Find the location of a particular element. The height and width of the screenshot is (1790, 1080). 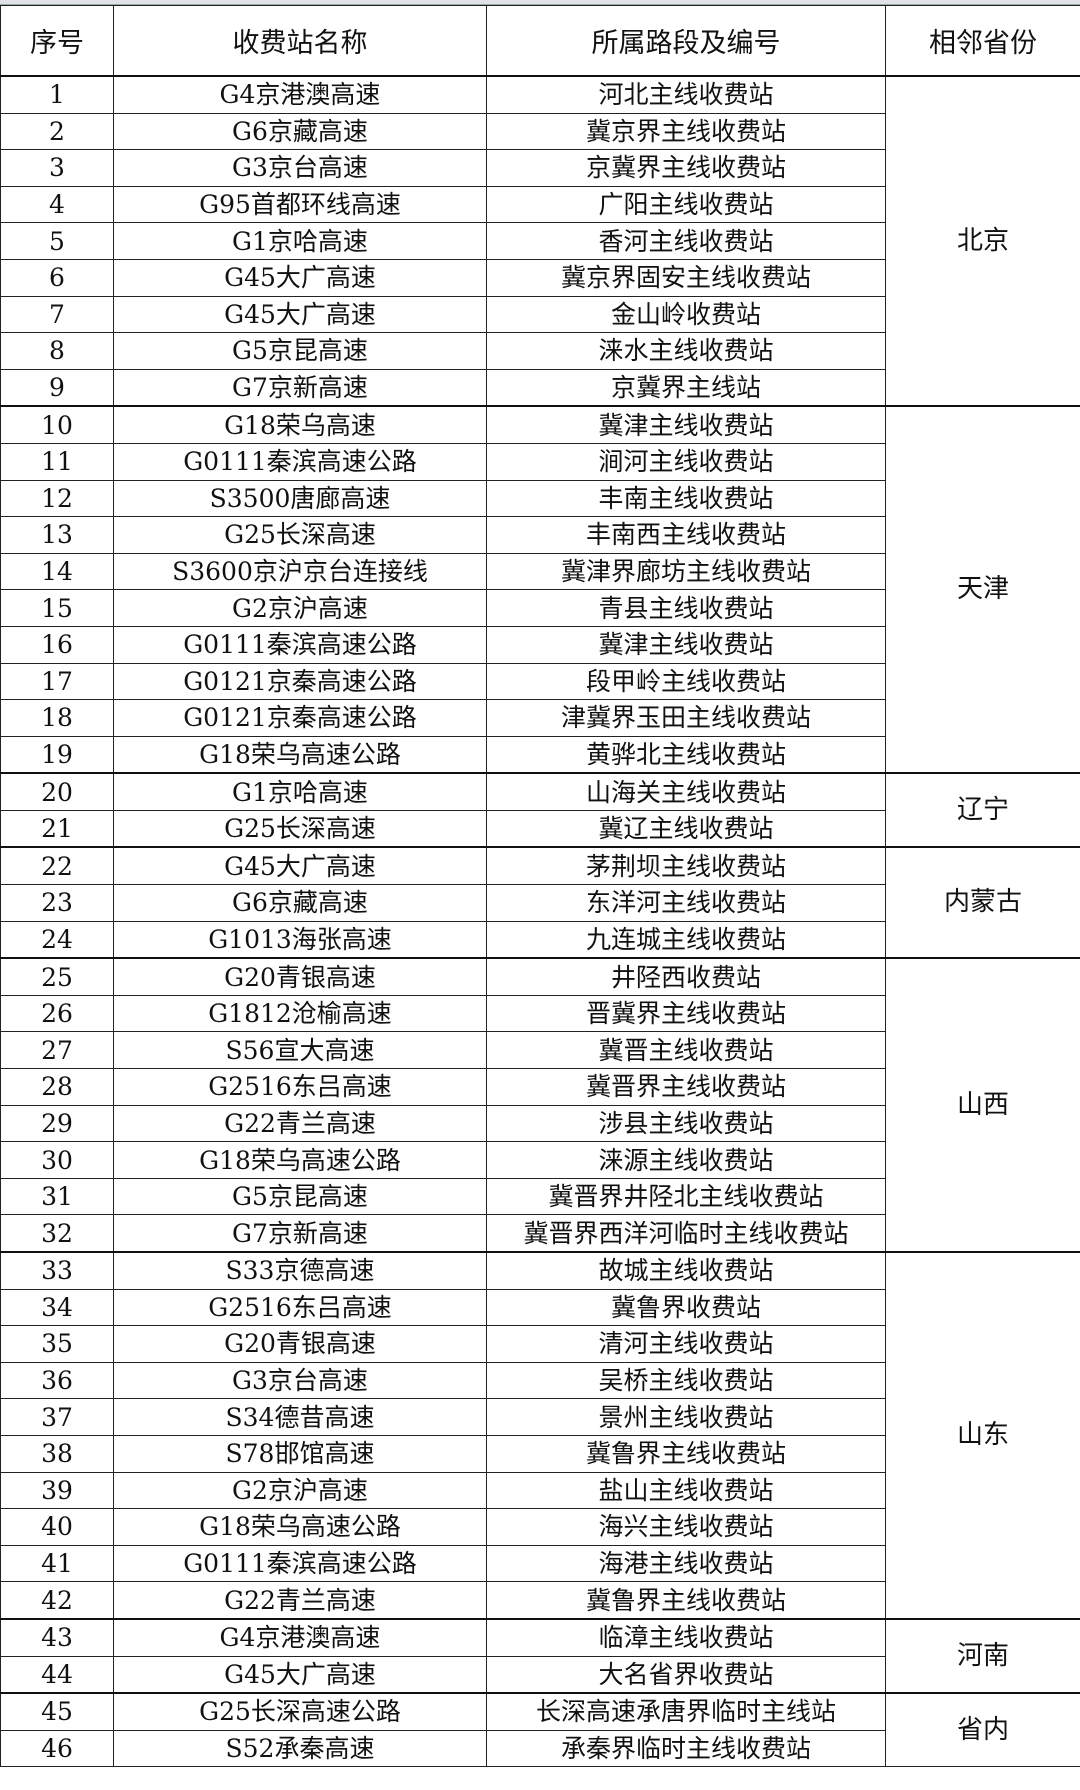

table-row: 46 S52承秦高速 承秦界临时主线收费站 is located at coordinates (540, 1748).